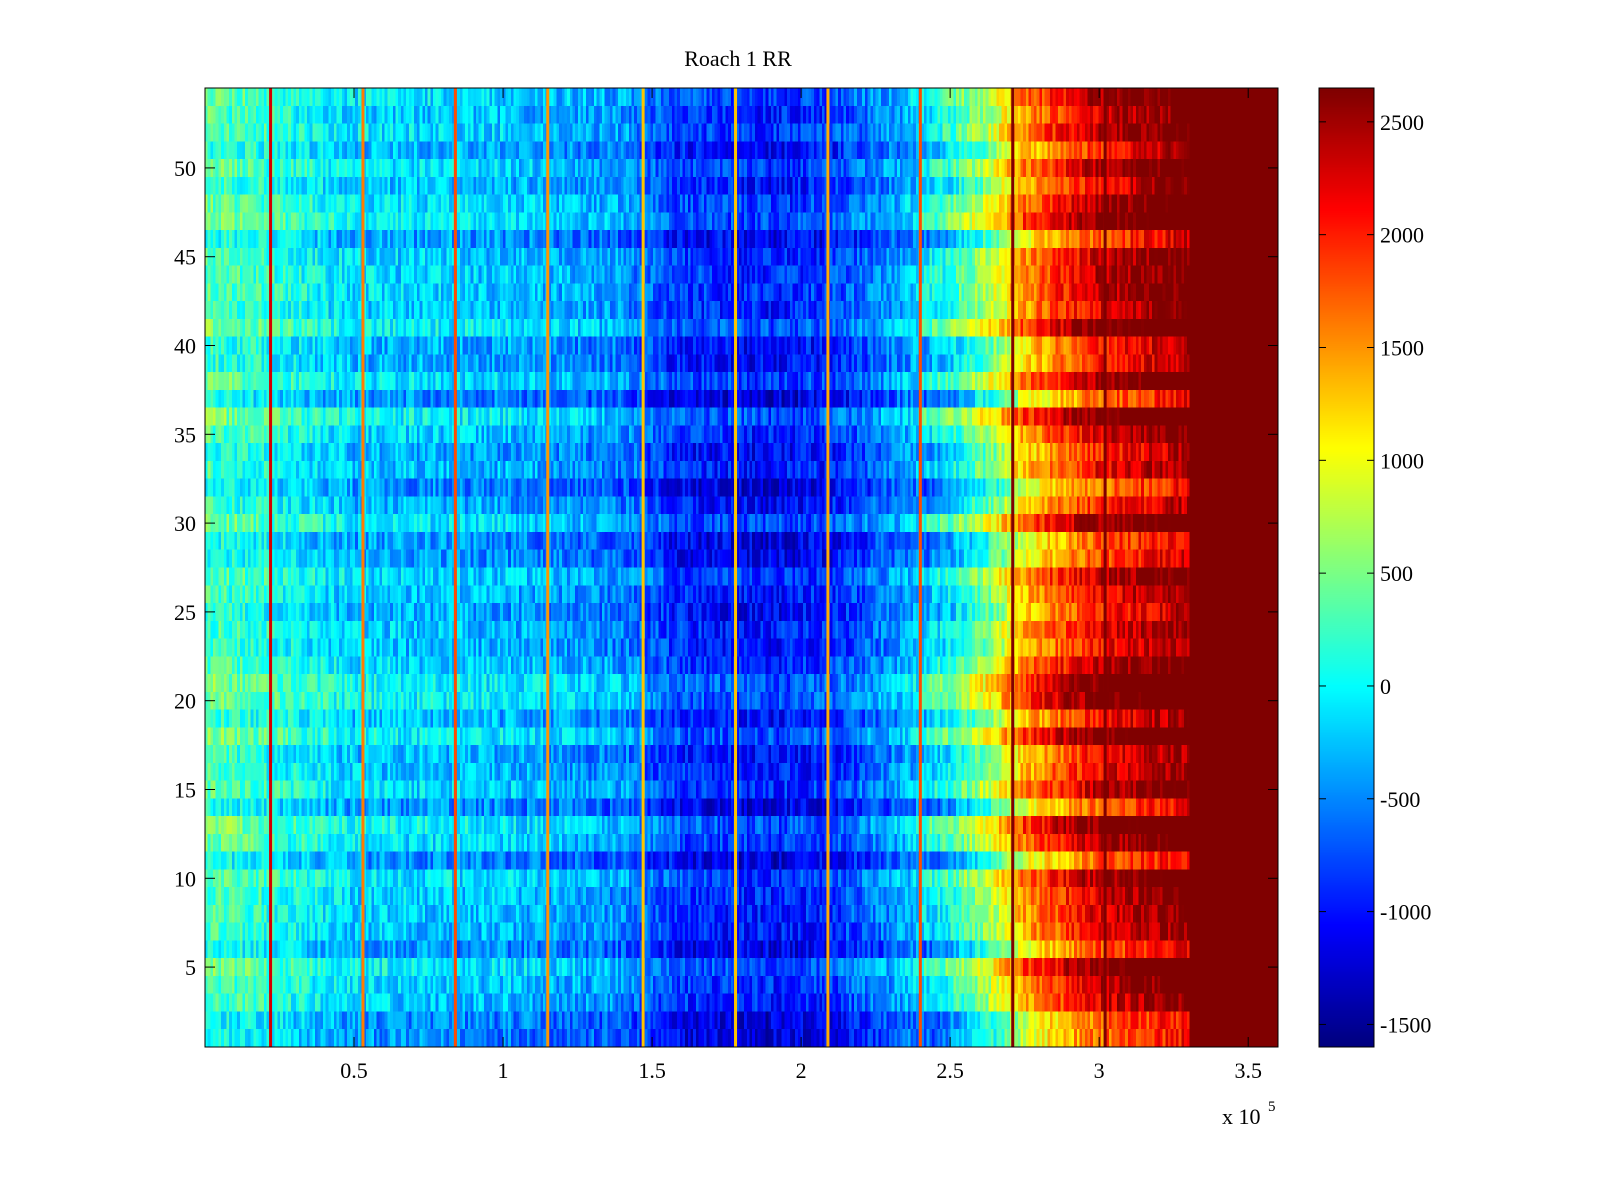 This screenshot has height=1200, width=1600. I want to click on x-tick-label: 1.5, so click(652, 1070).